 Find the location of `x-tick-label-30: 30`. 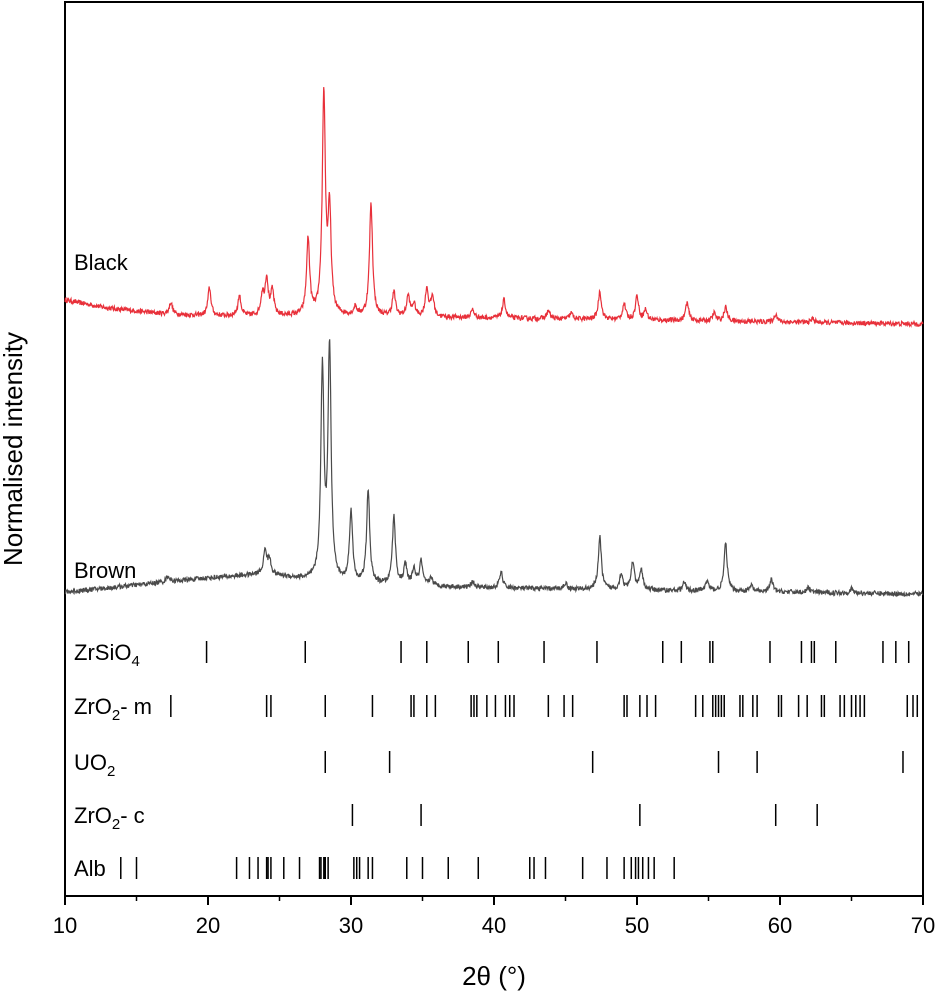

x-tick-label-30: 30 is located at coordinates (351, 925).